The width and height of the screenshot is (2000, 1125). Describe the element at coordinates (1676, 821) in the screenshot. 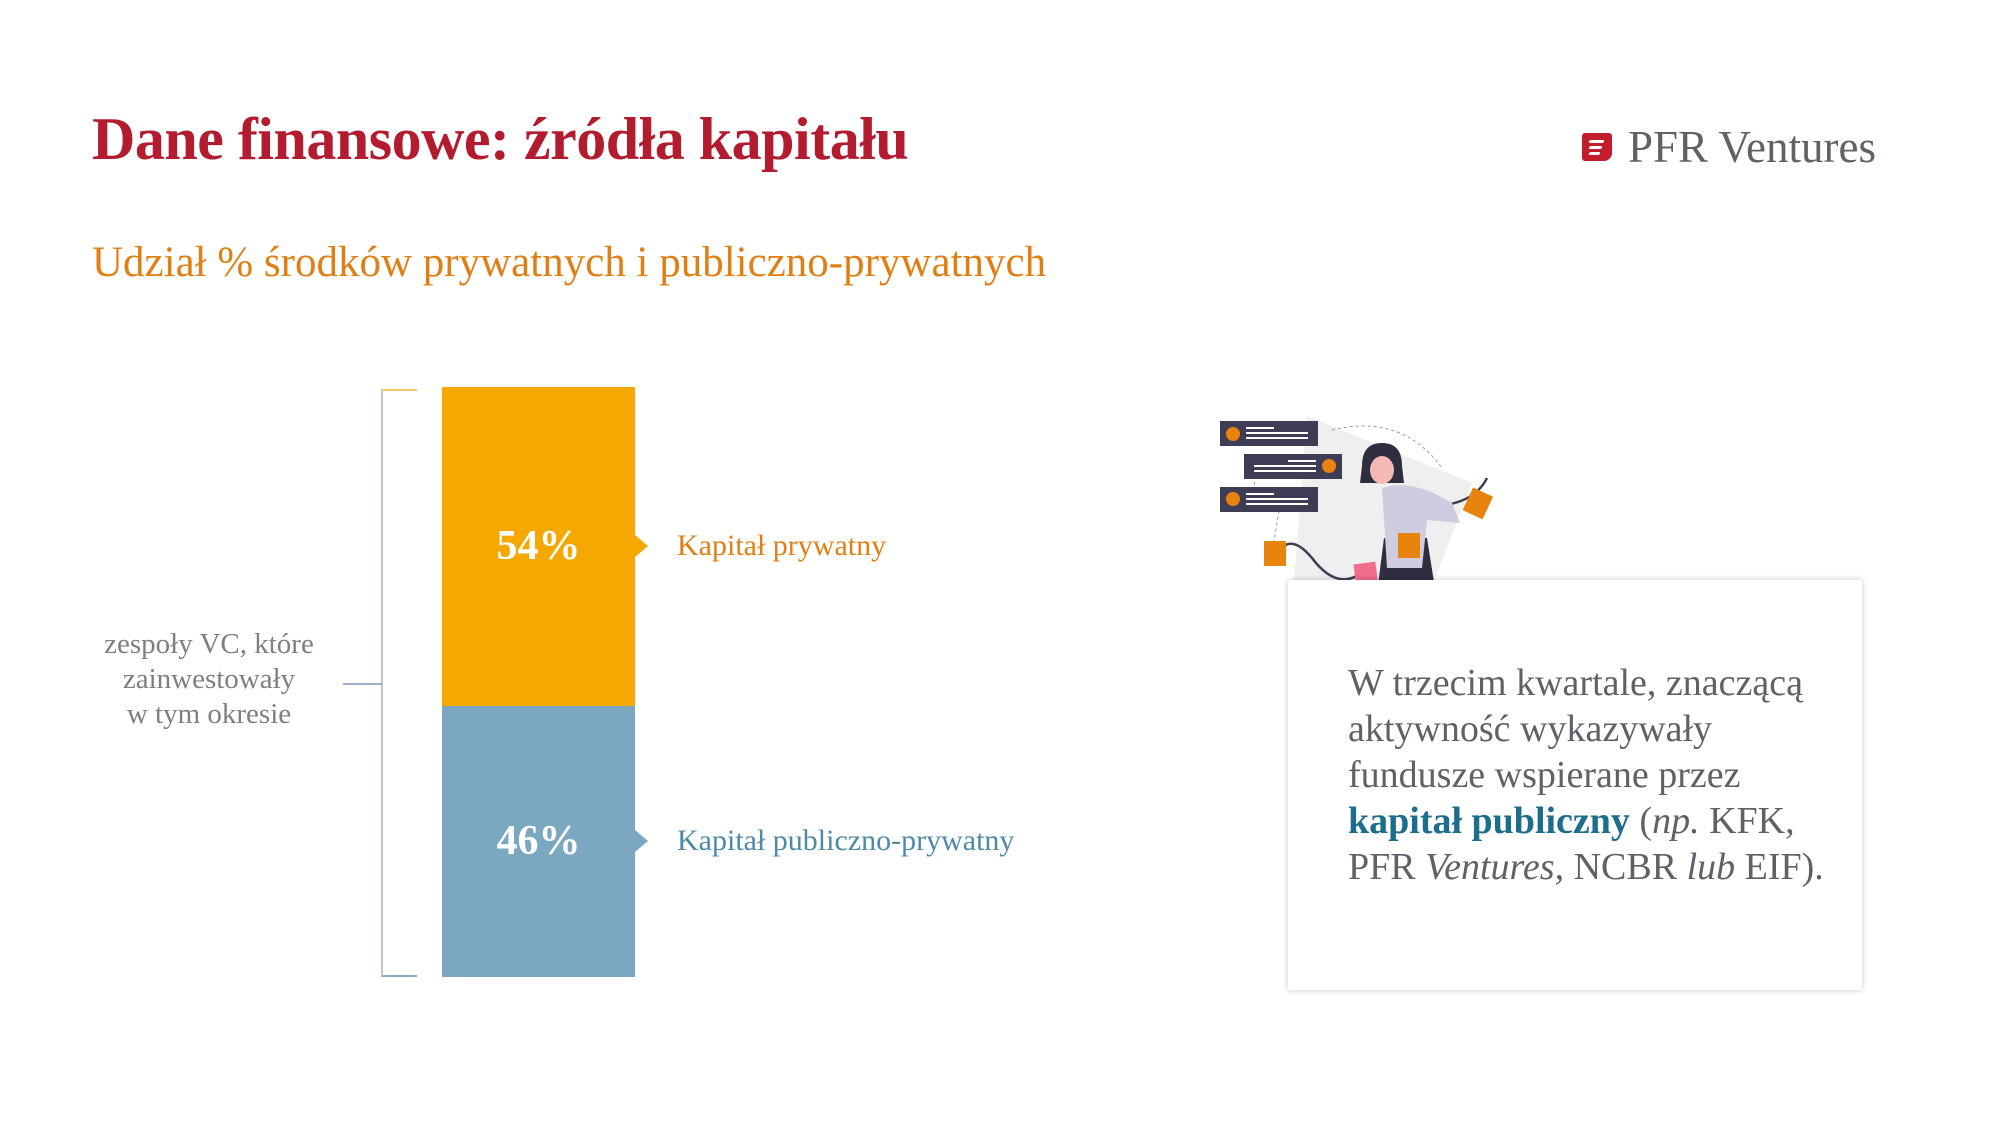

I see `insight-text-italic: np.` at that location.